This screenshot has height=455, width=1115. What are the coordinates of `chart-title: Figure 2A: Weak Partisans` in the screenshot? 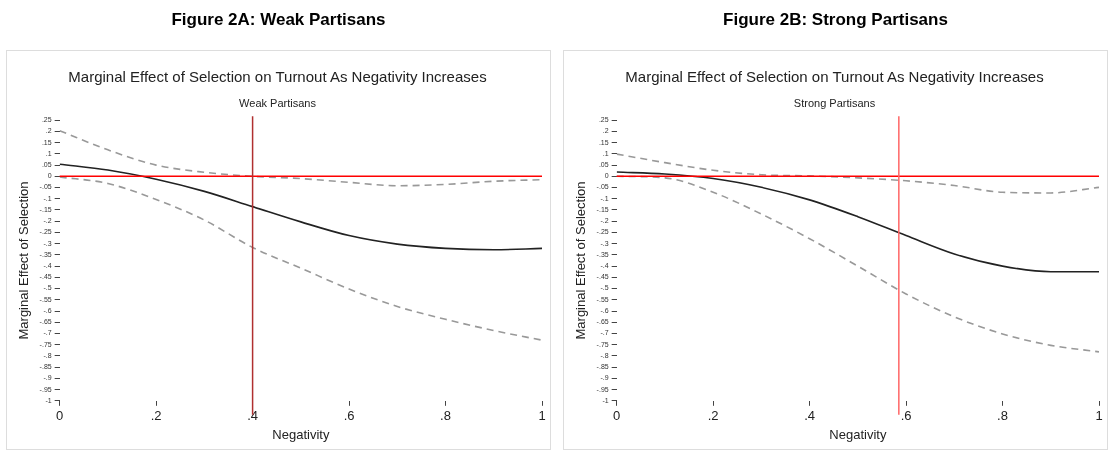 It's located at (278, 20).